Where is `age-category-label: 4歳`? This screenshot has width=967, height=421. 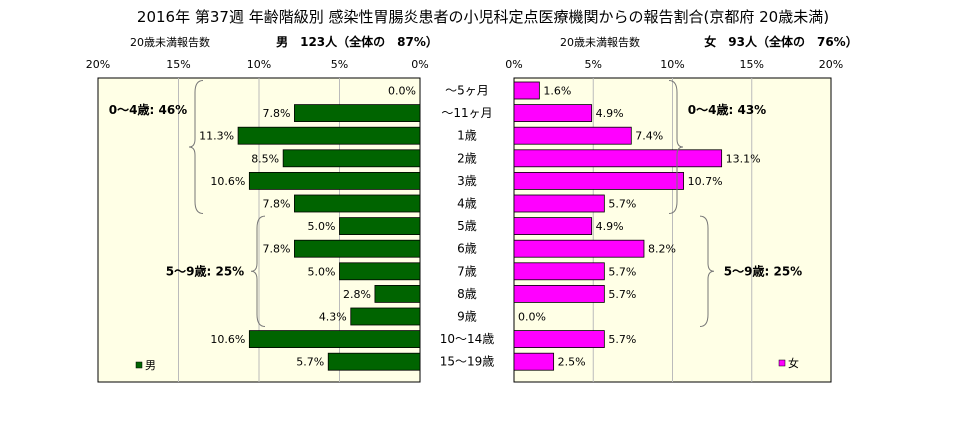
age-category-label: 4歳 is located at coordinates (467, 204).